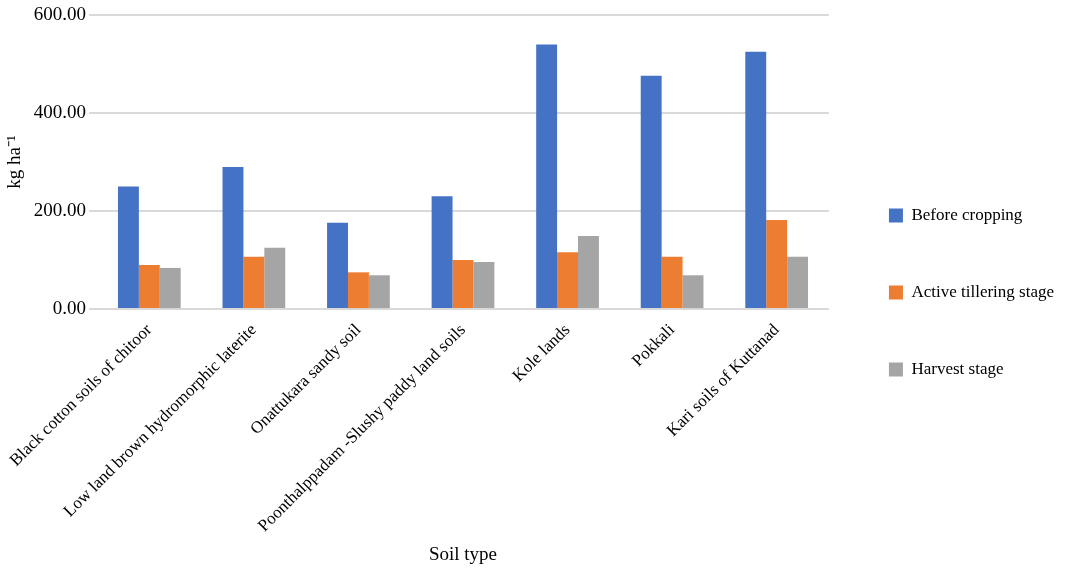 This screenshot has height=570, width=1074. Describe the element at coordinates (14, 162) in the screenshot. I see `y-axis-title: kg ha⁻¹` at that location.